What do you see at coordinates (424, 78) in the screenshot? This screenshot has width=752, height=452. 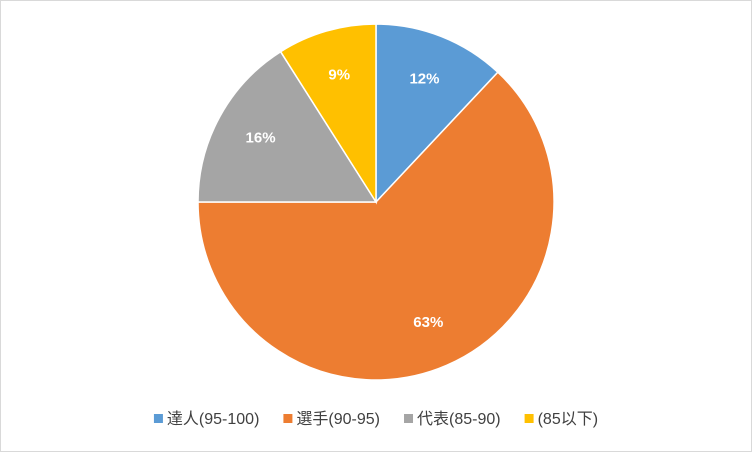 I see `data-label: 12%` at bounding box center [424, 78].